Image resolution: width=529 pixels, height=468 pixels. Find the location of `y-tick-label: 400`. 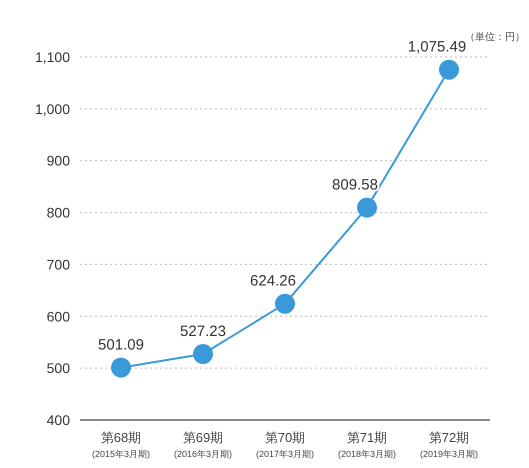

y-tick-label: 400 is located at coordinates (58, 420).